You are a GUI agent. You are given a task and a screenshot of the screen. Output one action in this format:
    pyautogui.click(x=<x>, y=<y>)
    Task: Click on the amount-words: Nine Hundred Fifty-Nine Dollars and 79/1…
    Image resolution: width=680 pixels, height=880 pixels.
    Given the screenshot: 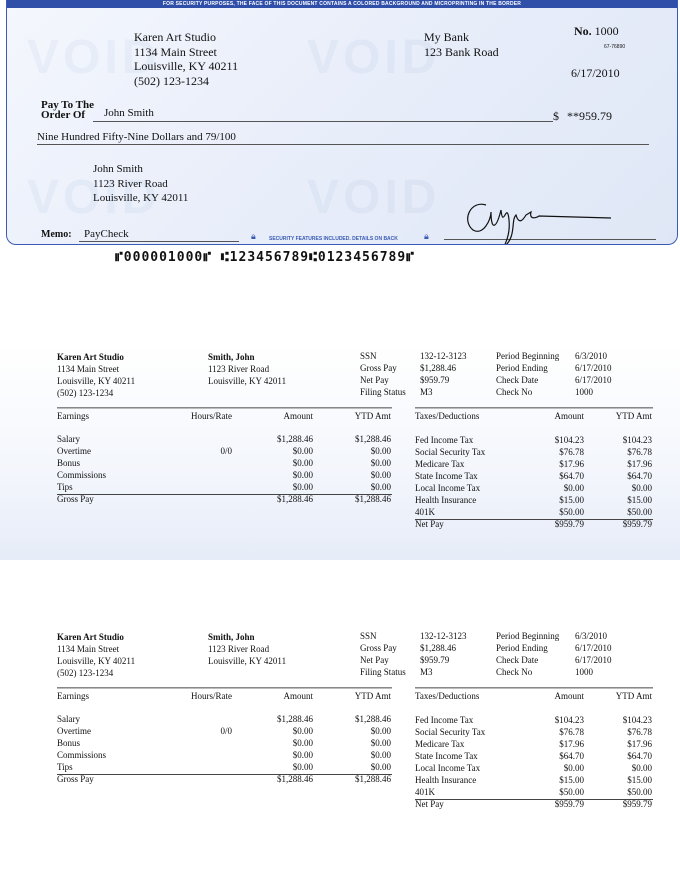 What is the action you would take?
    pyautogui.click(x=136, y=137)
    